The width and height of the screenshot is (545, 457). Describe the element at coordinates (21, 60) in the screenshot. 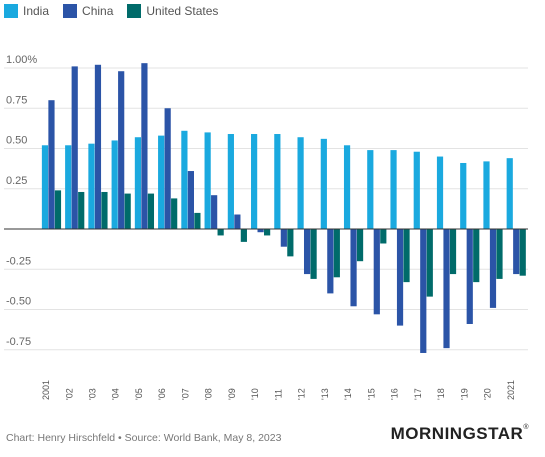

I see `y-tick-label: 1.00%` at that location.